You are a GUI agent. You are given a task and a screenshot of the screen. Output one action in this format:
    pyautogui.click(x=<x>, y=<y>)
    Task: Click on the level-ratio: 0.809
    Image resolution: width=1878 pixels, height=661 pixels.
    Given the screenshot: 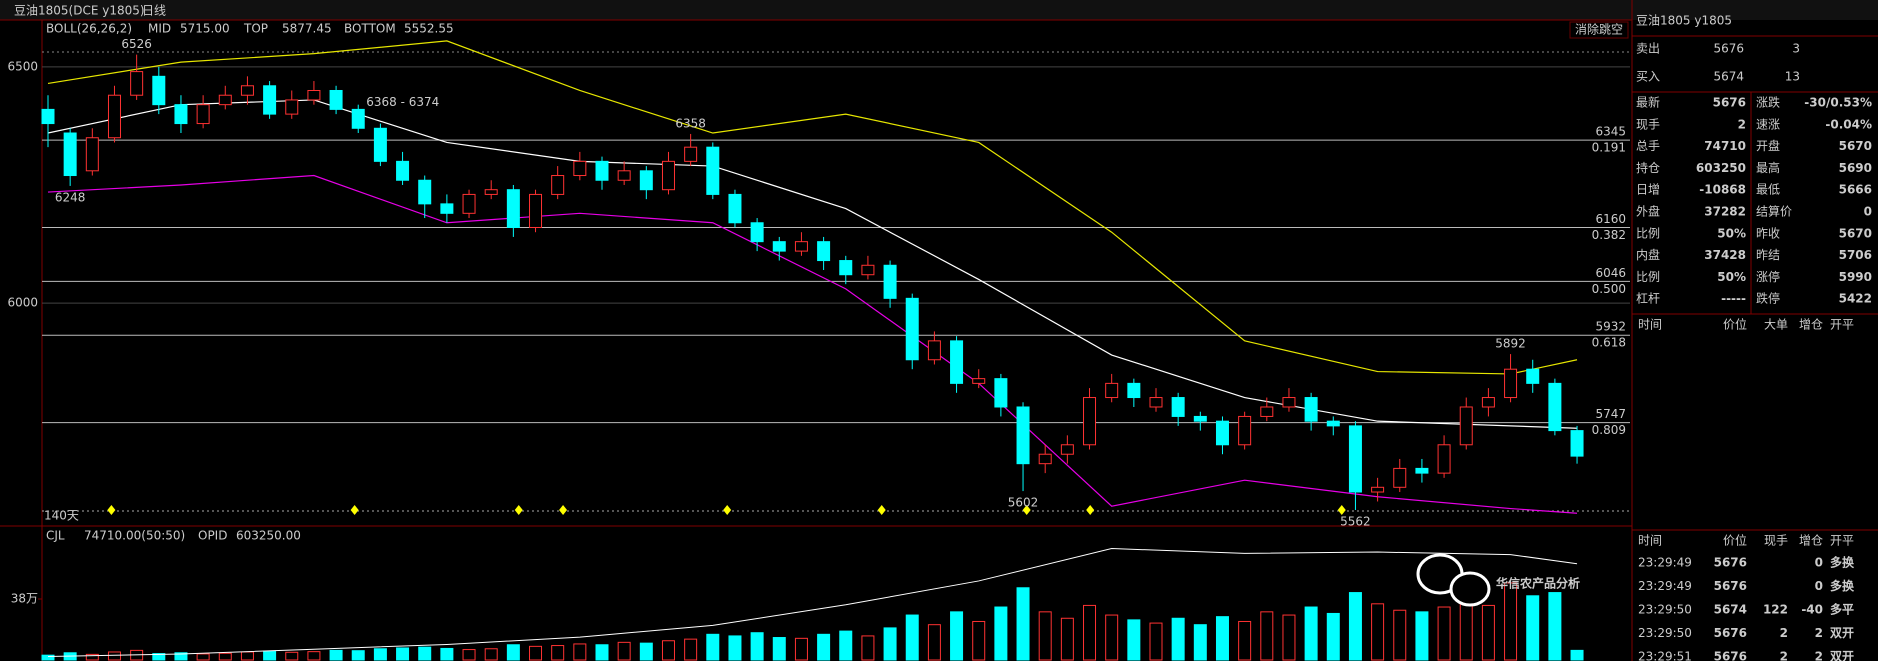 What is the action you would take?
    pyautogui.click(x=1609, y=430)
    